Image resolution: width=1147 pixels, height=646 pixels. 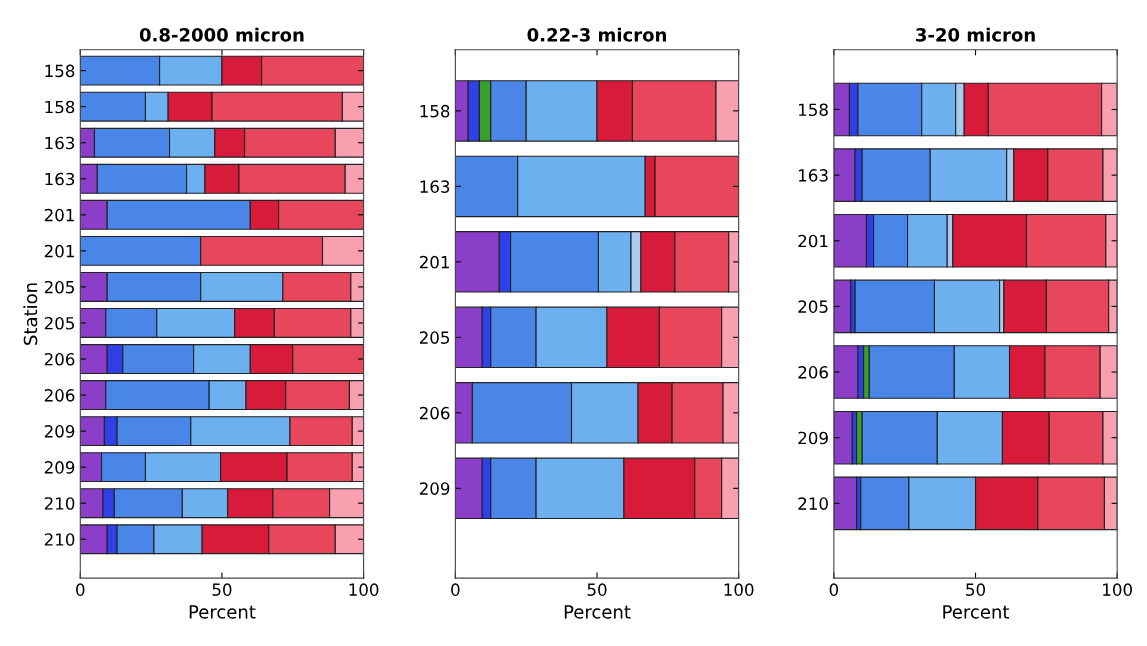 I want to click on chart-title: 0.8-2000 micron, so click(x=221, y=34).